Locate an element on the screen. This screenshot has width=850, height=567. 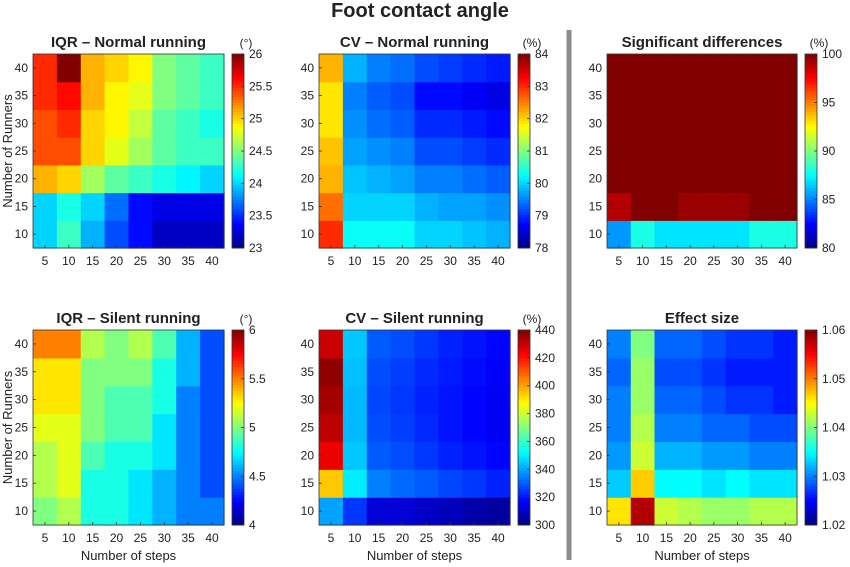
colorbar-tick-label: 4.5 is located at coordinates (257, 476).